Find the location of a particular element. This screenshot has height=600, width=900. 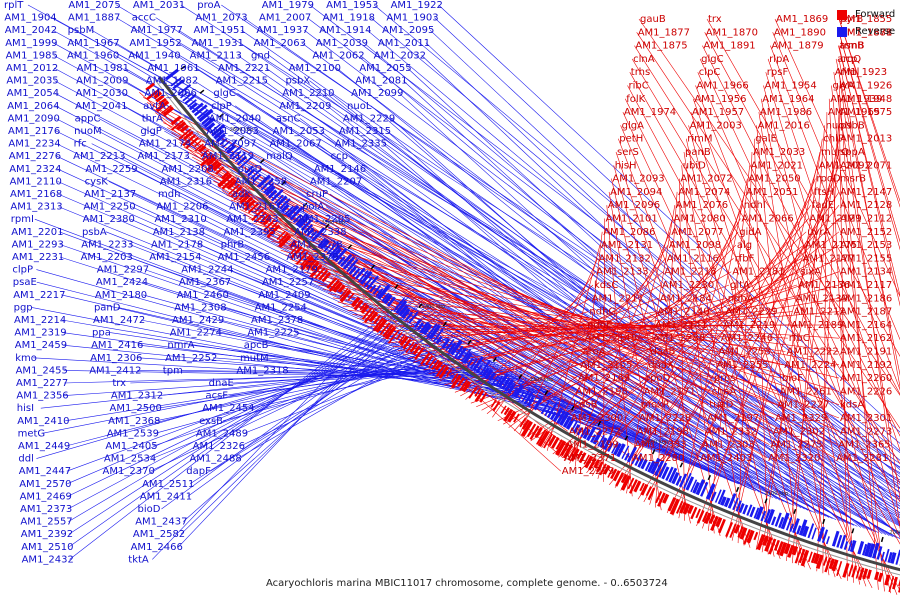

forward-gene-label: AM1_2186 is located at coordinates (866, 298).